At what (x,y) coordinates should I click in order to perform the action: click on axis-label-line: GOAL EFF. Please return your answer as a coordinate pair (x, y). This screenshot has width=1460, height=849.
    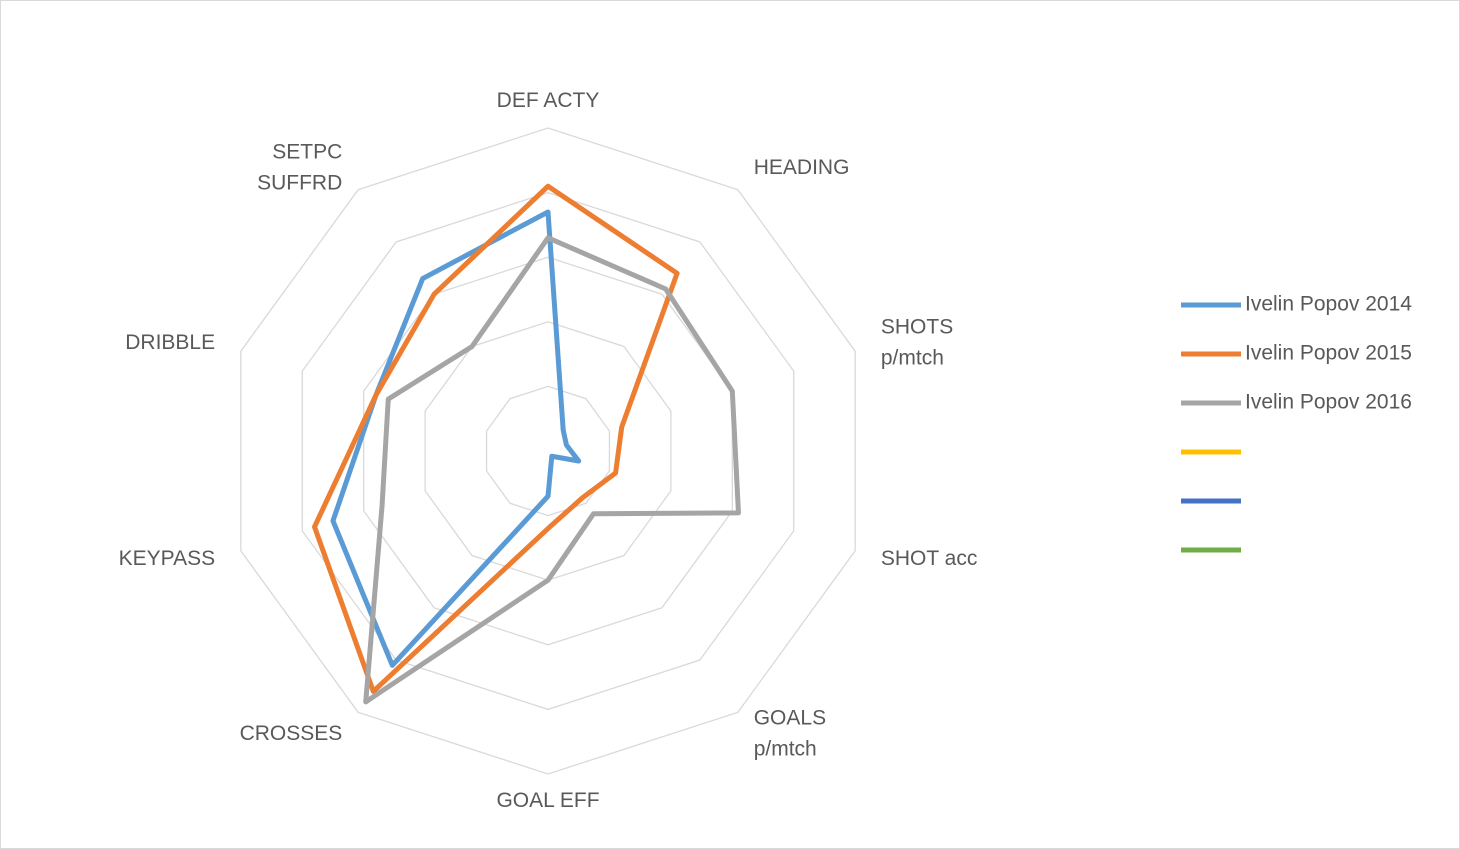
    Looking at the image, I should click on (547, 800).